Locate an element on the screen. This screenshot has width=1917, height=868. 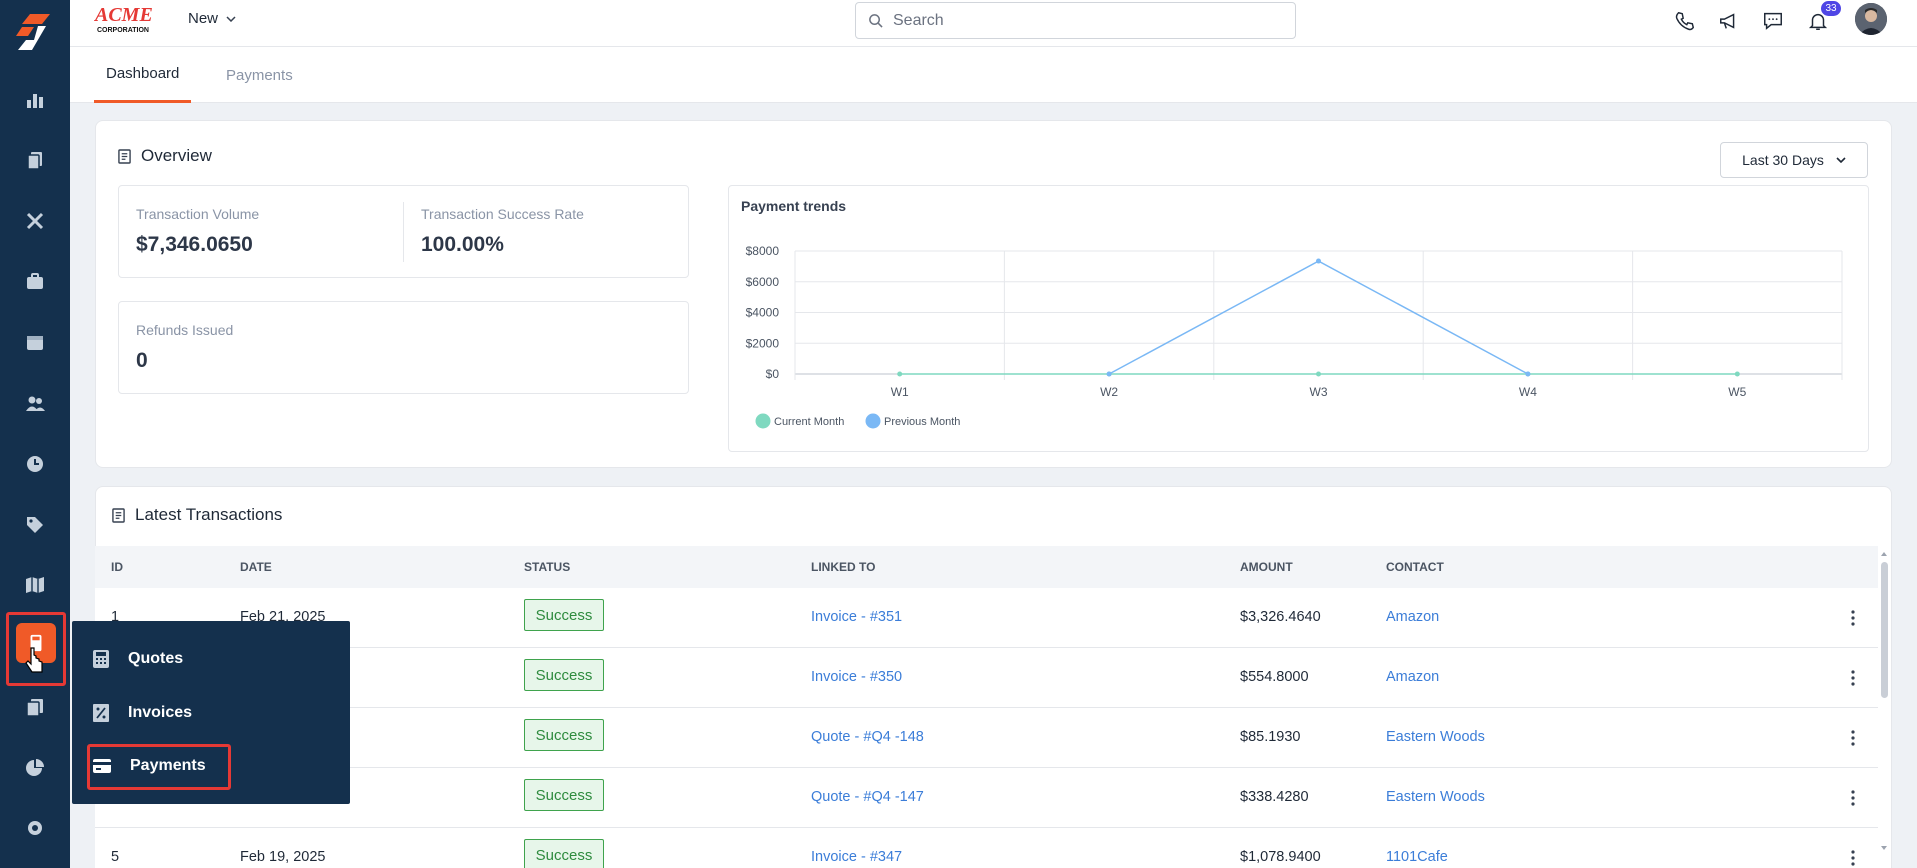
y-tick-label: $8000 is located at coordinates (763, 251).